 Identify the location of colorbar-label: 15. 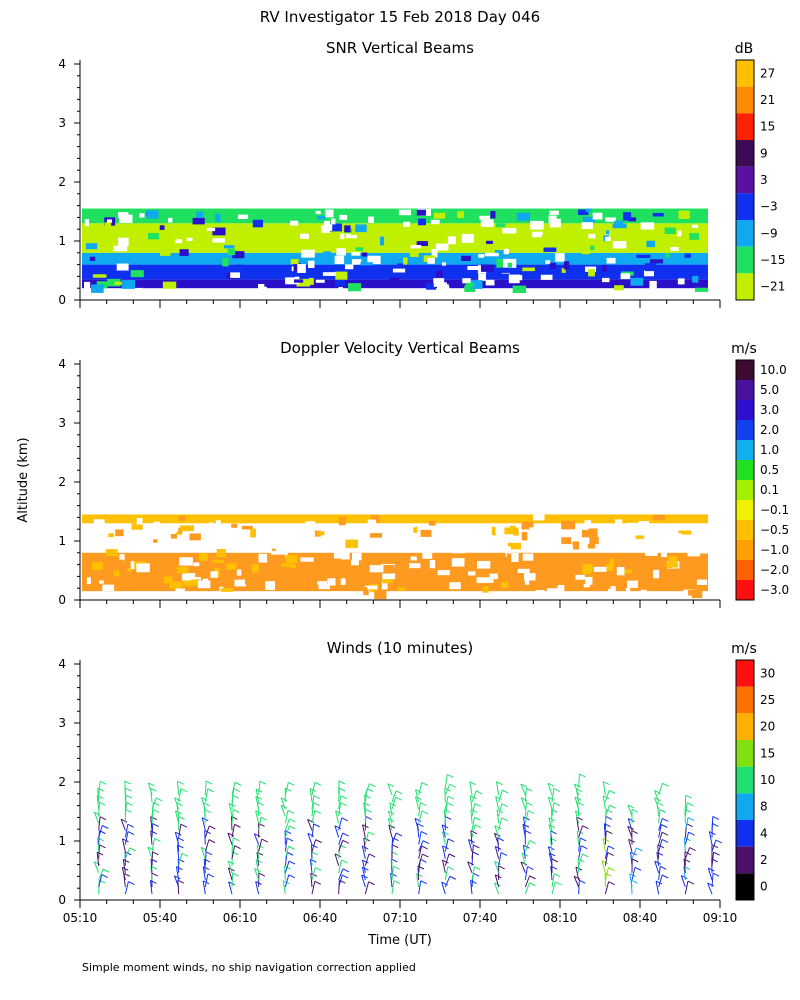
(767, 753).